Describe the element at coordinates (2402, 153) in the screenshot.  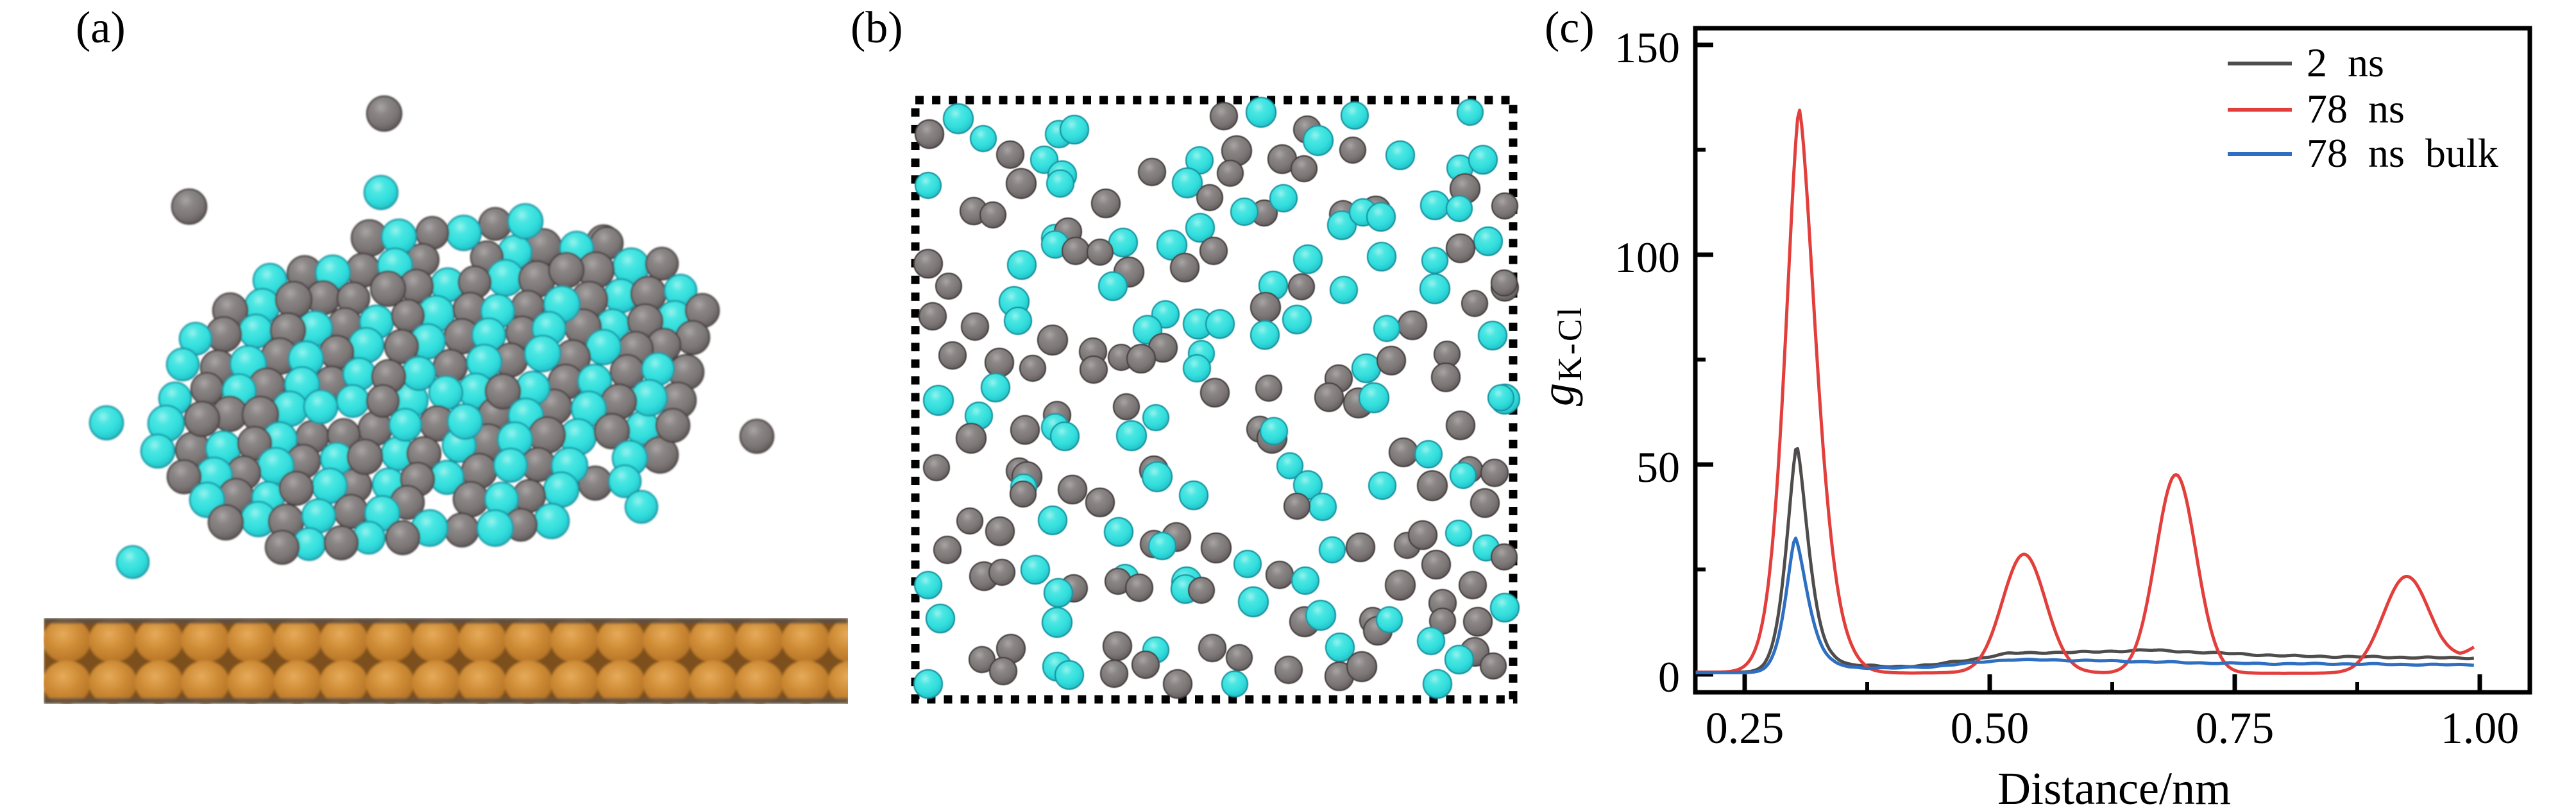
I see `svg-text: 78 ns bulk` at that location.